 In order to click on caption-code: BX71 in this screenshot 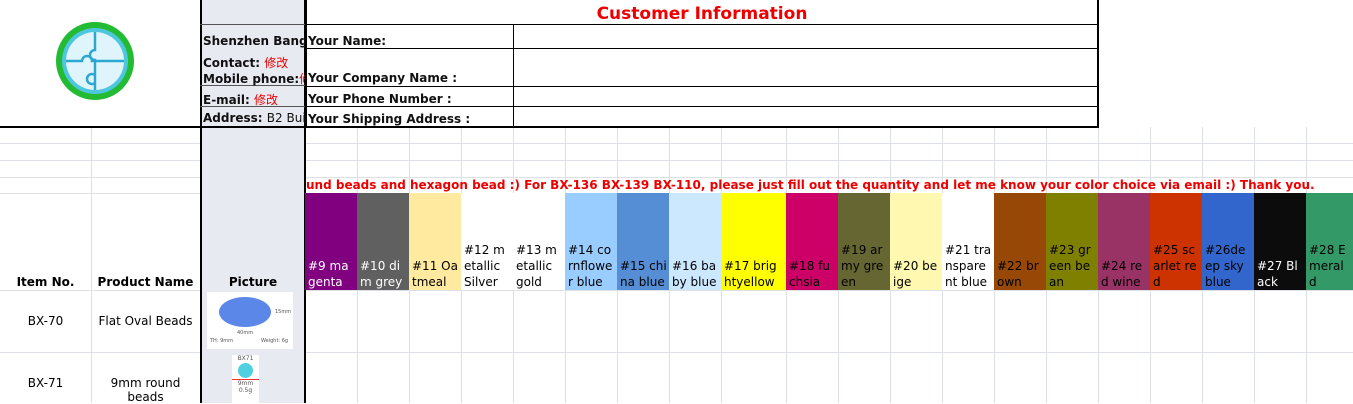, I will do `click(245, 358)`.